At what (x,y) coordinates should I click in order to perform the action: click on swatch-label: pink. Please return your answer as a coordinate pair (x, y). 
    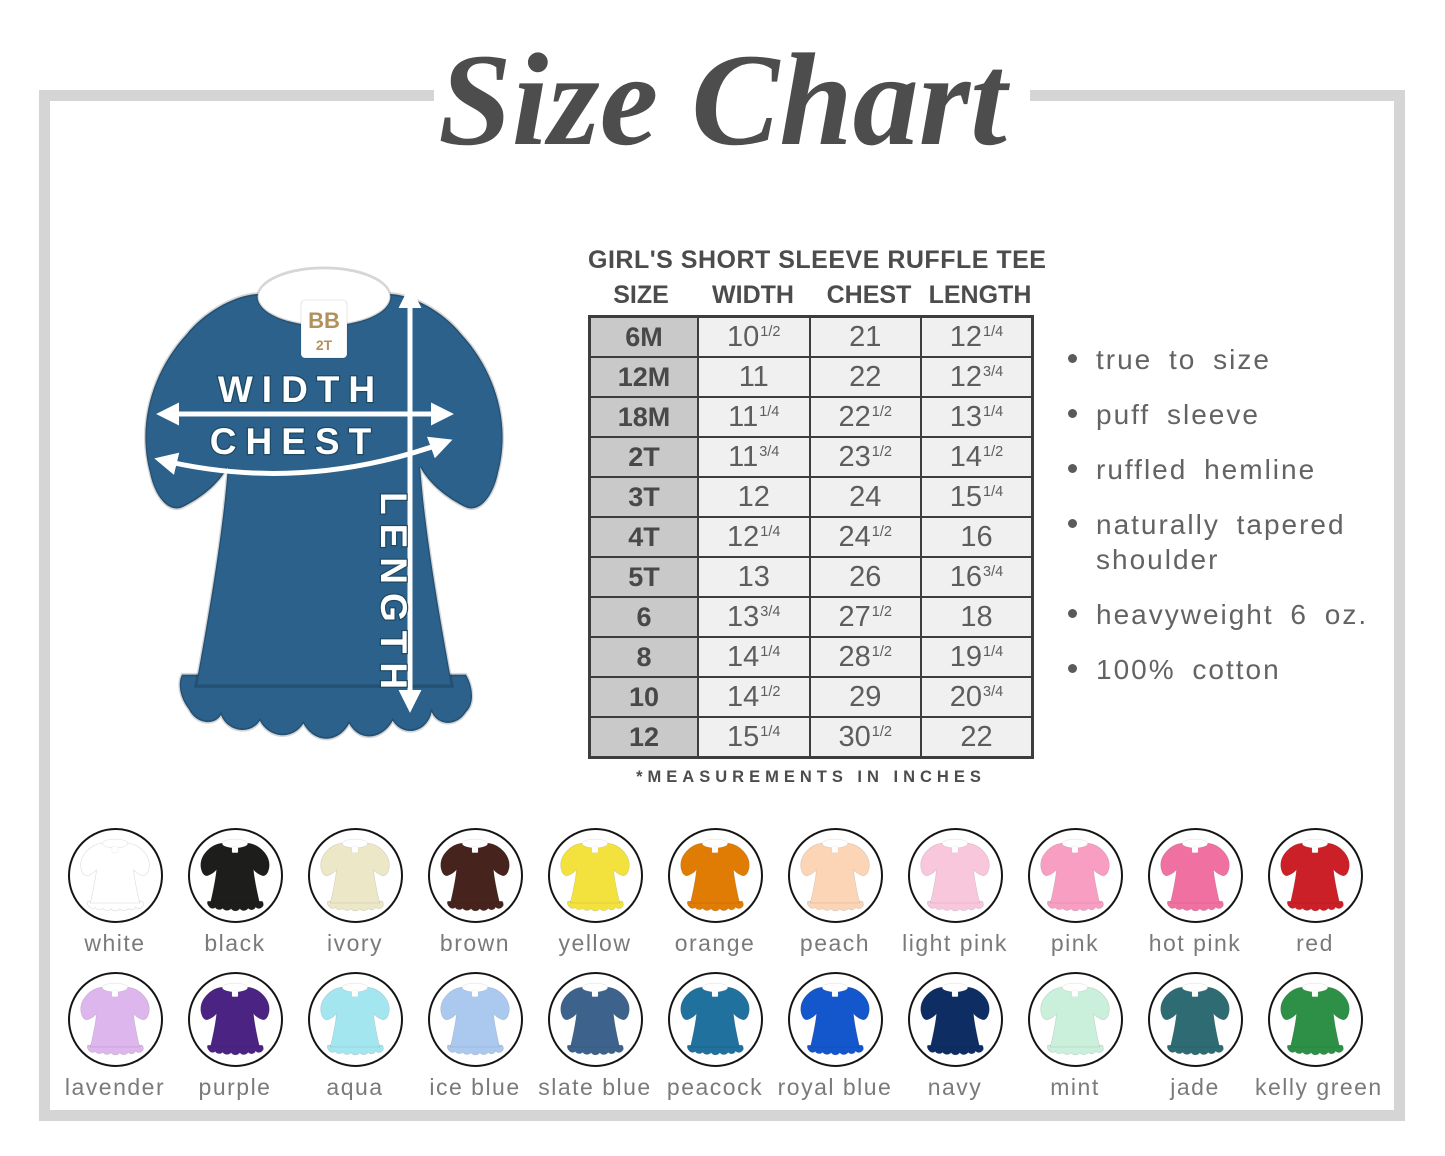
    Looking at the image, I should click on (1075, 943).